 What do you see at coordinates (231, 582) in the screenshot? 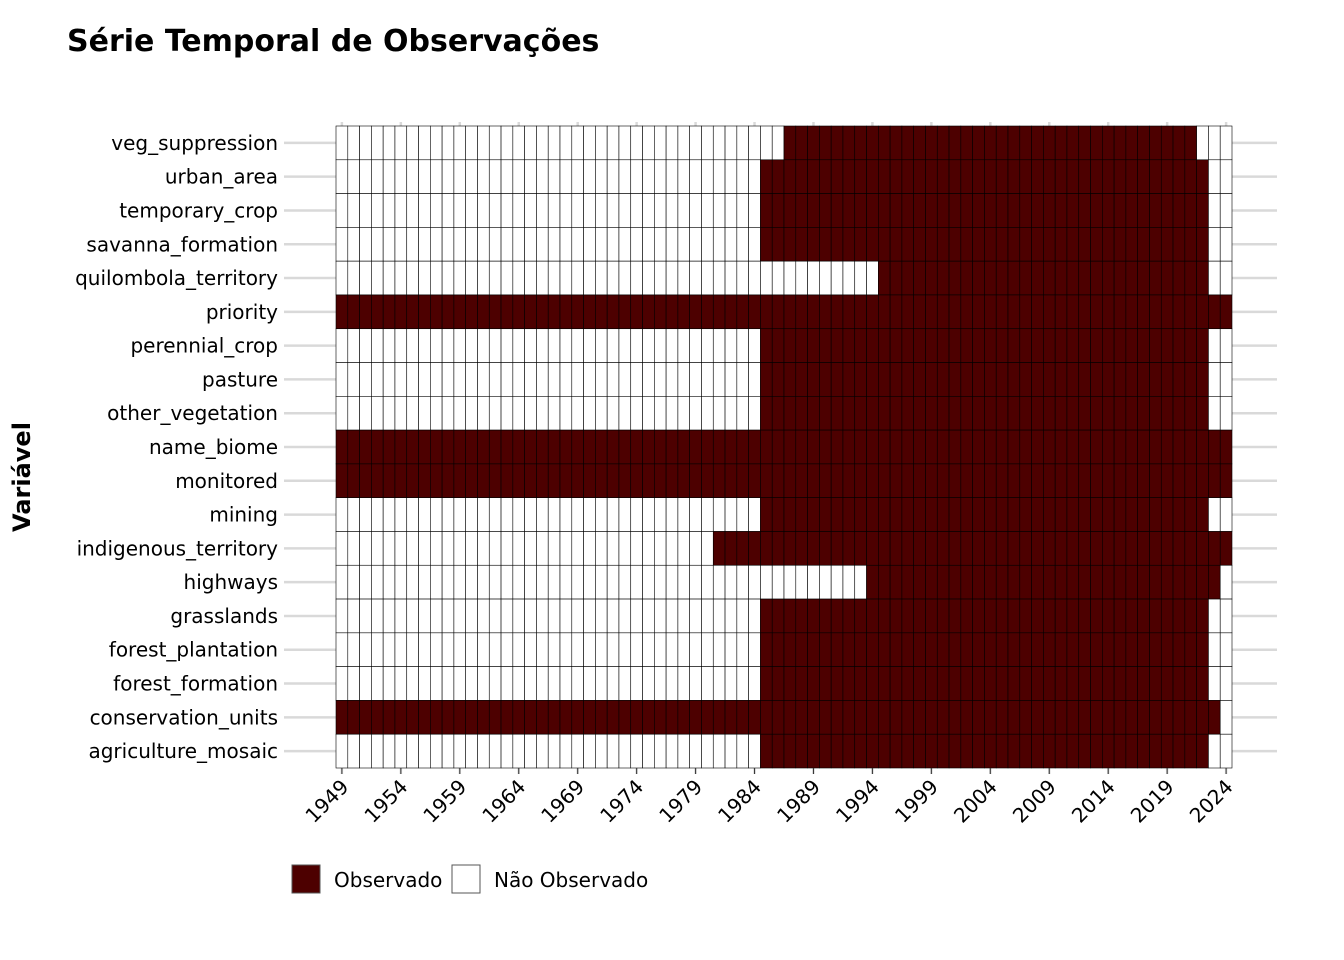
I see `y-tick-label: highways` at bounding box center [231, 582].